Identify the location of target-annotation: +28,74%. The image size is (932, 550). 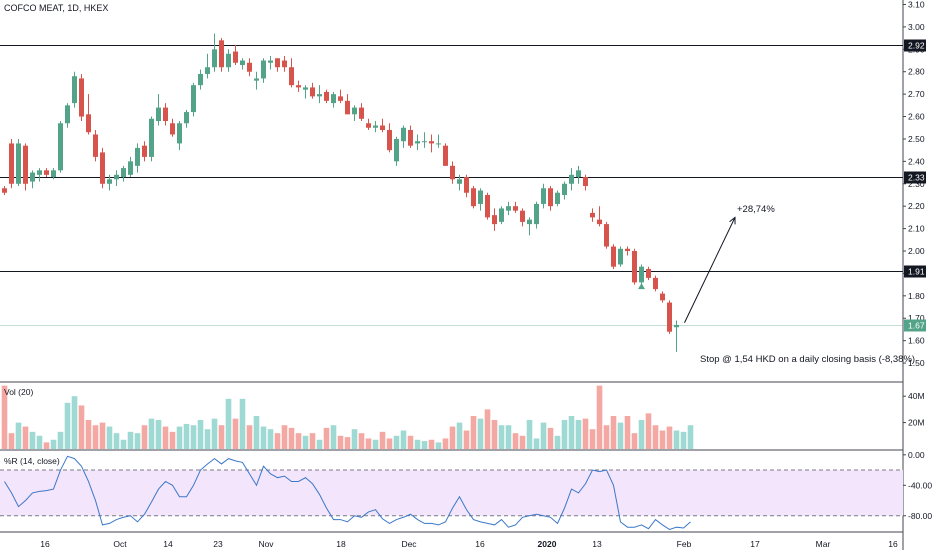
(756, 209).